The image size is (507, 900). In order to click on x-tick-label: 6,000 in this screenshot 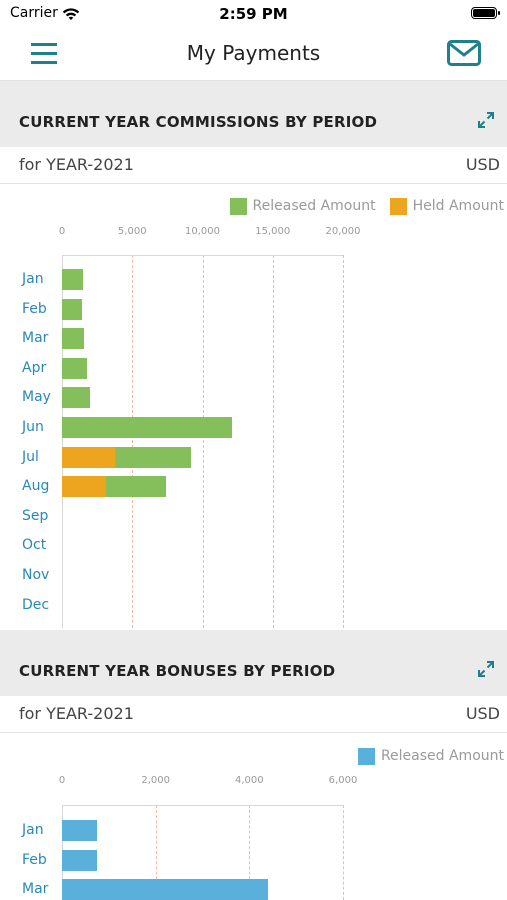, I will do `click(343, 780)`.